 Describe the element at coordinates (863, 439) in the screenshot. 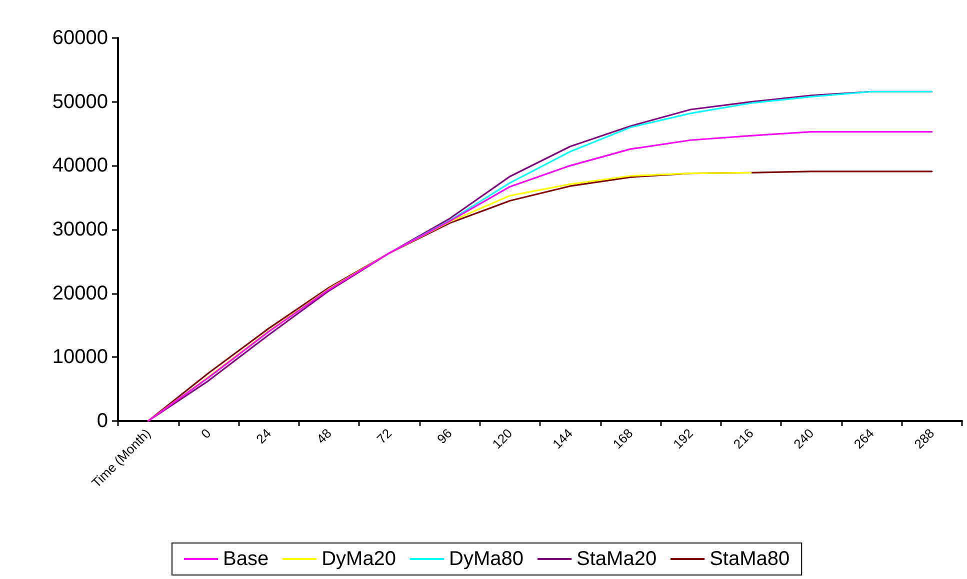

I see `x-tick-label: 264` at that location.